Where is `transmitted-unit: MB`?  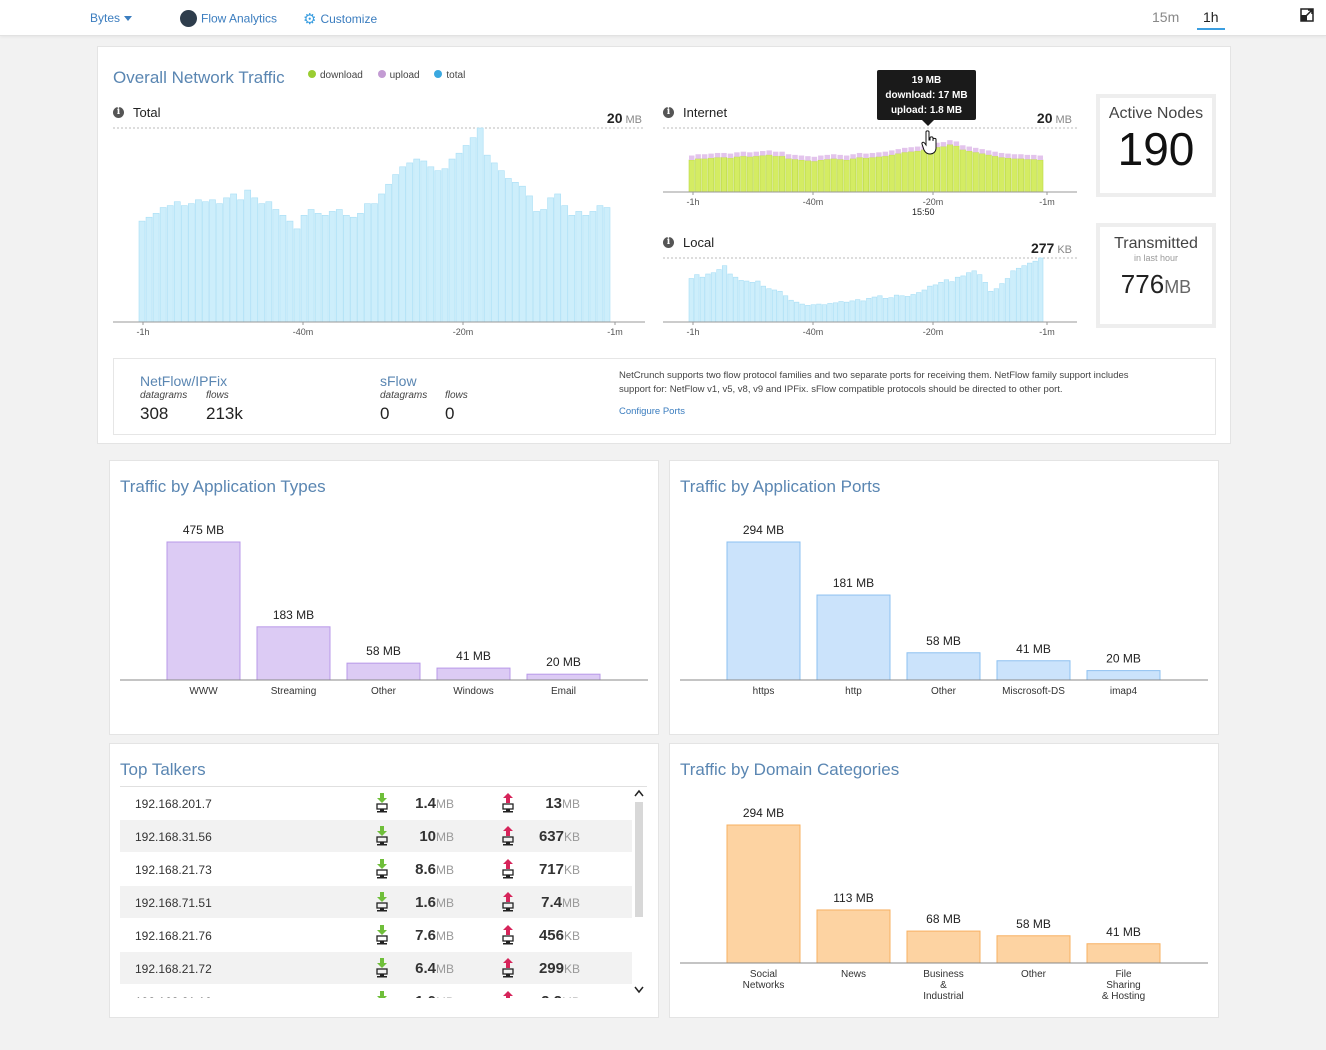 transmitted-unit: MB is located at coordinates (1178, 287).